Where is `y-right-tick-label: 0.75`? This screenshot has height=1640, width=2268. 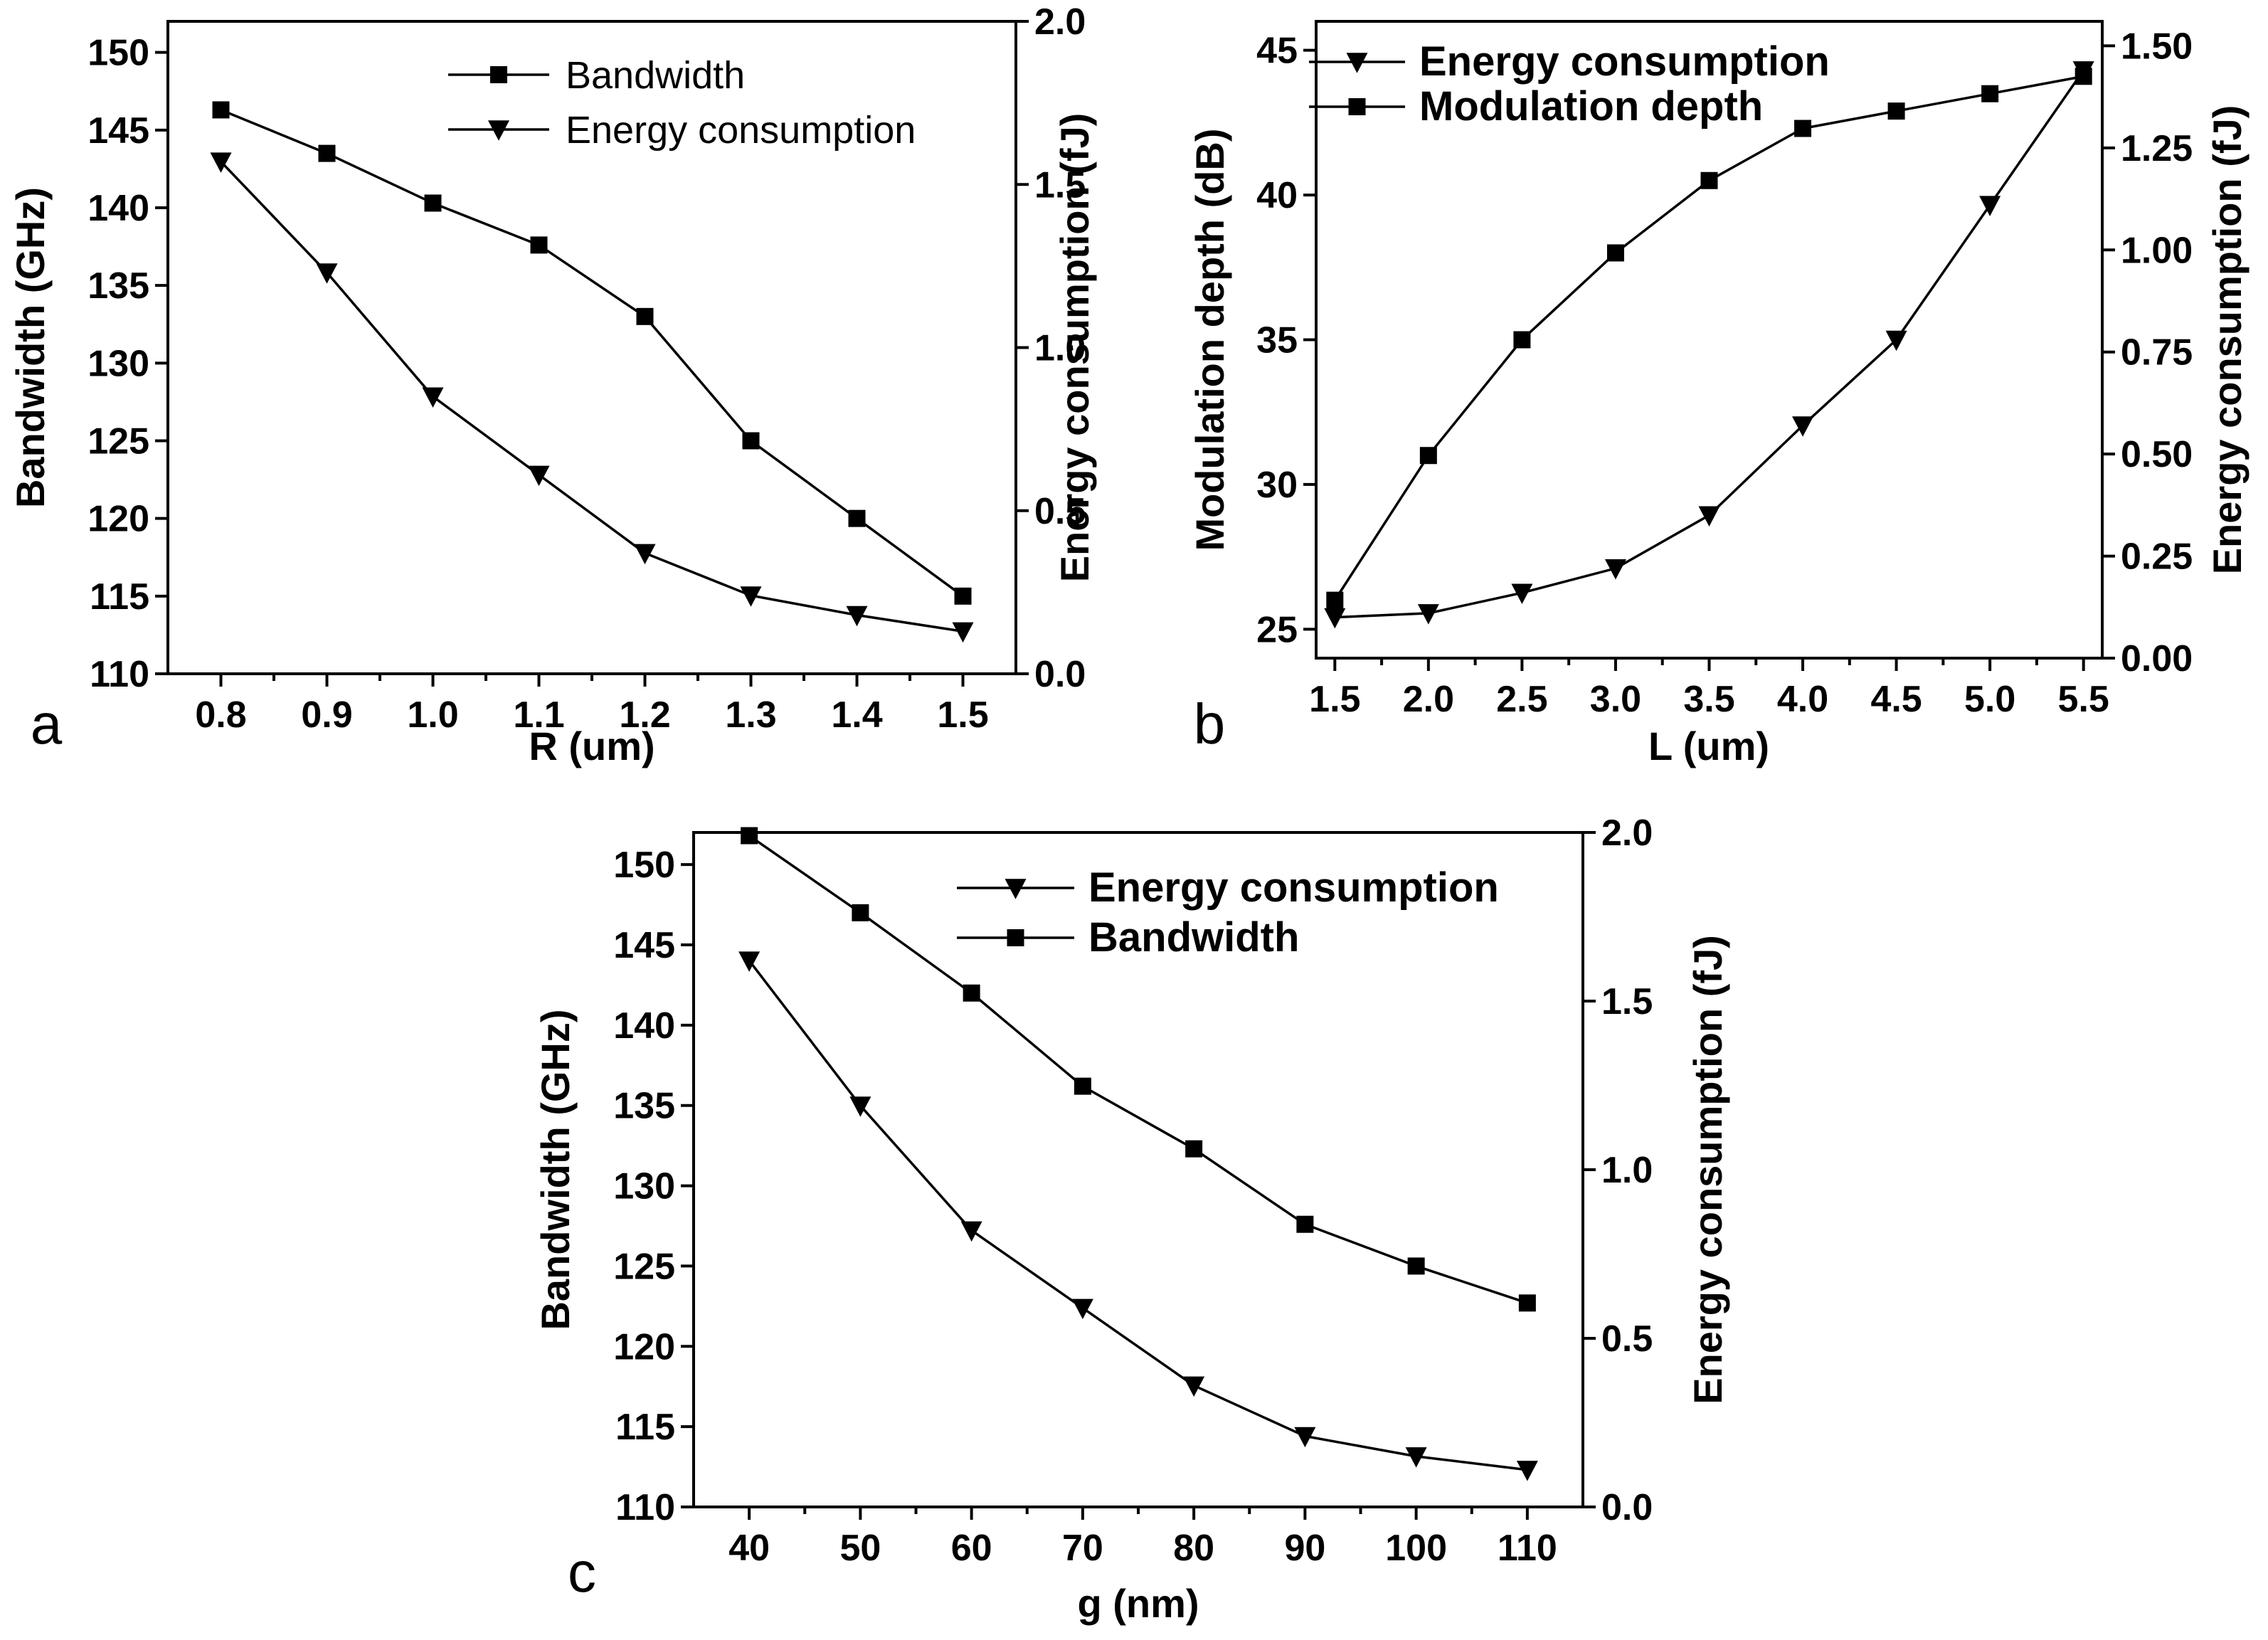 y-right-tick-label: 0.75 is located at coordinates (2157, 353).